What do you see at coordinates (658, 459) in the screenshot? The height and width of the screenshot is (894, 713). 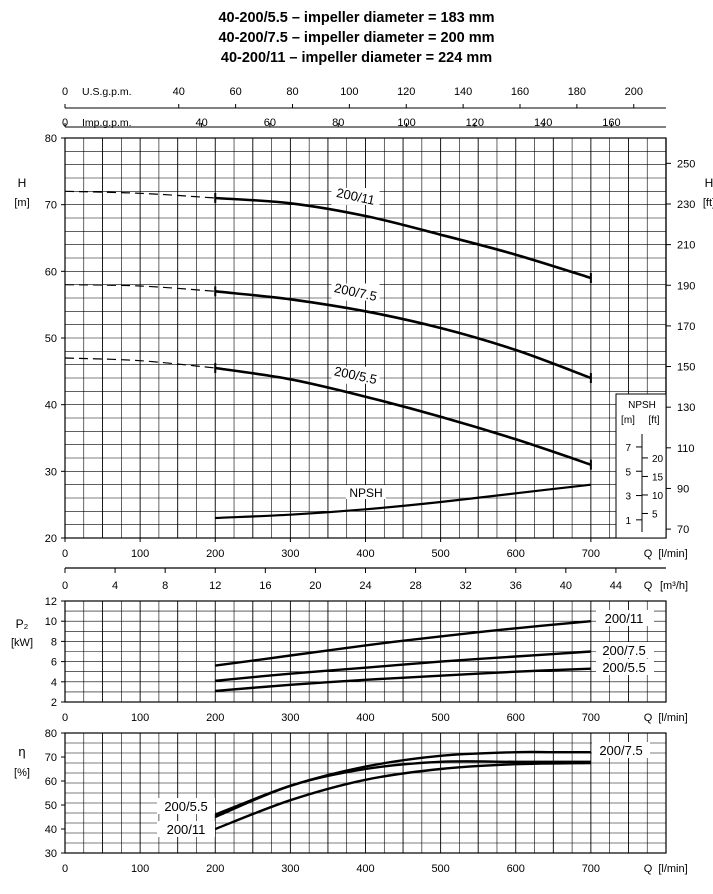 I see `npsh-inset-ft-label: 20` at bounding box center [658, 459].